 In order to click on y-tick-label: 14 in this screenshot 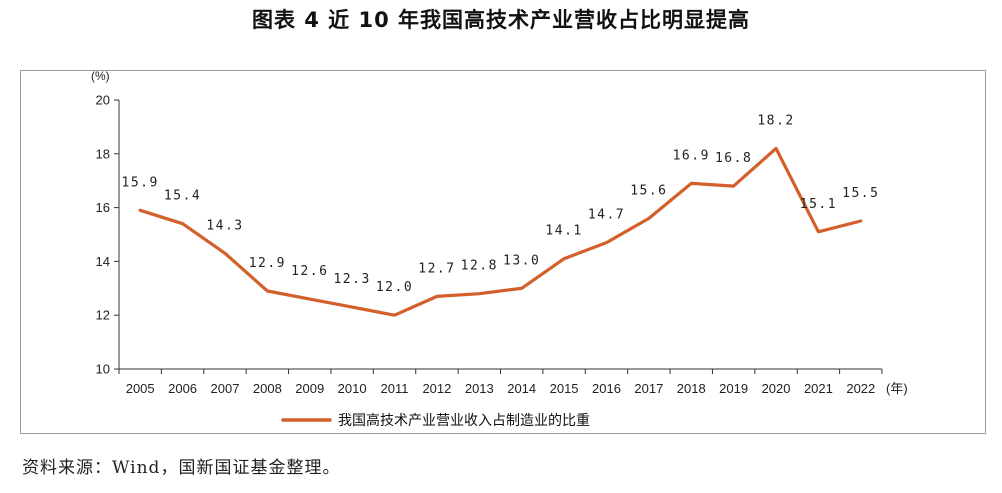, I will do `click(103, 261)`.